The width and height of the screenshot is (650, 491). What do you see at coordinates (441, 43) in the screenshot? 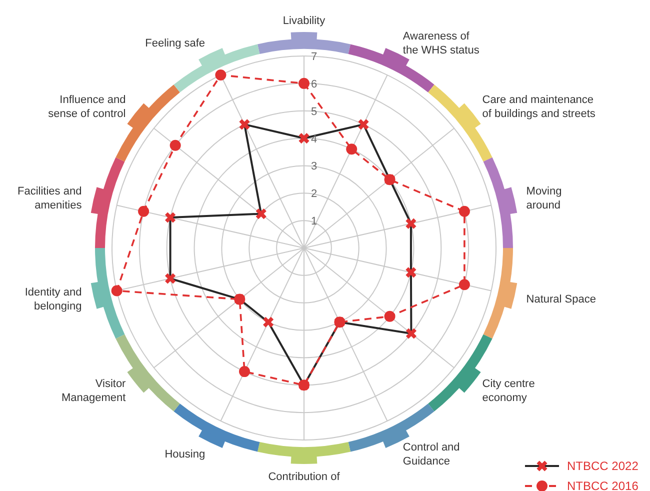
I see `spoke-label: Awareness of the WHS status` at bounding box center [441, 43].